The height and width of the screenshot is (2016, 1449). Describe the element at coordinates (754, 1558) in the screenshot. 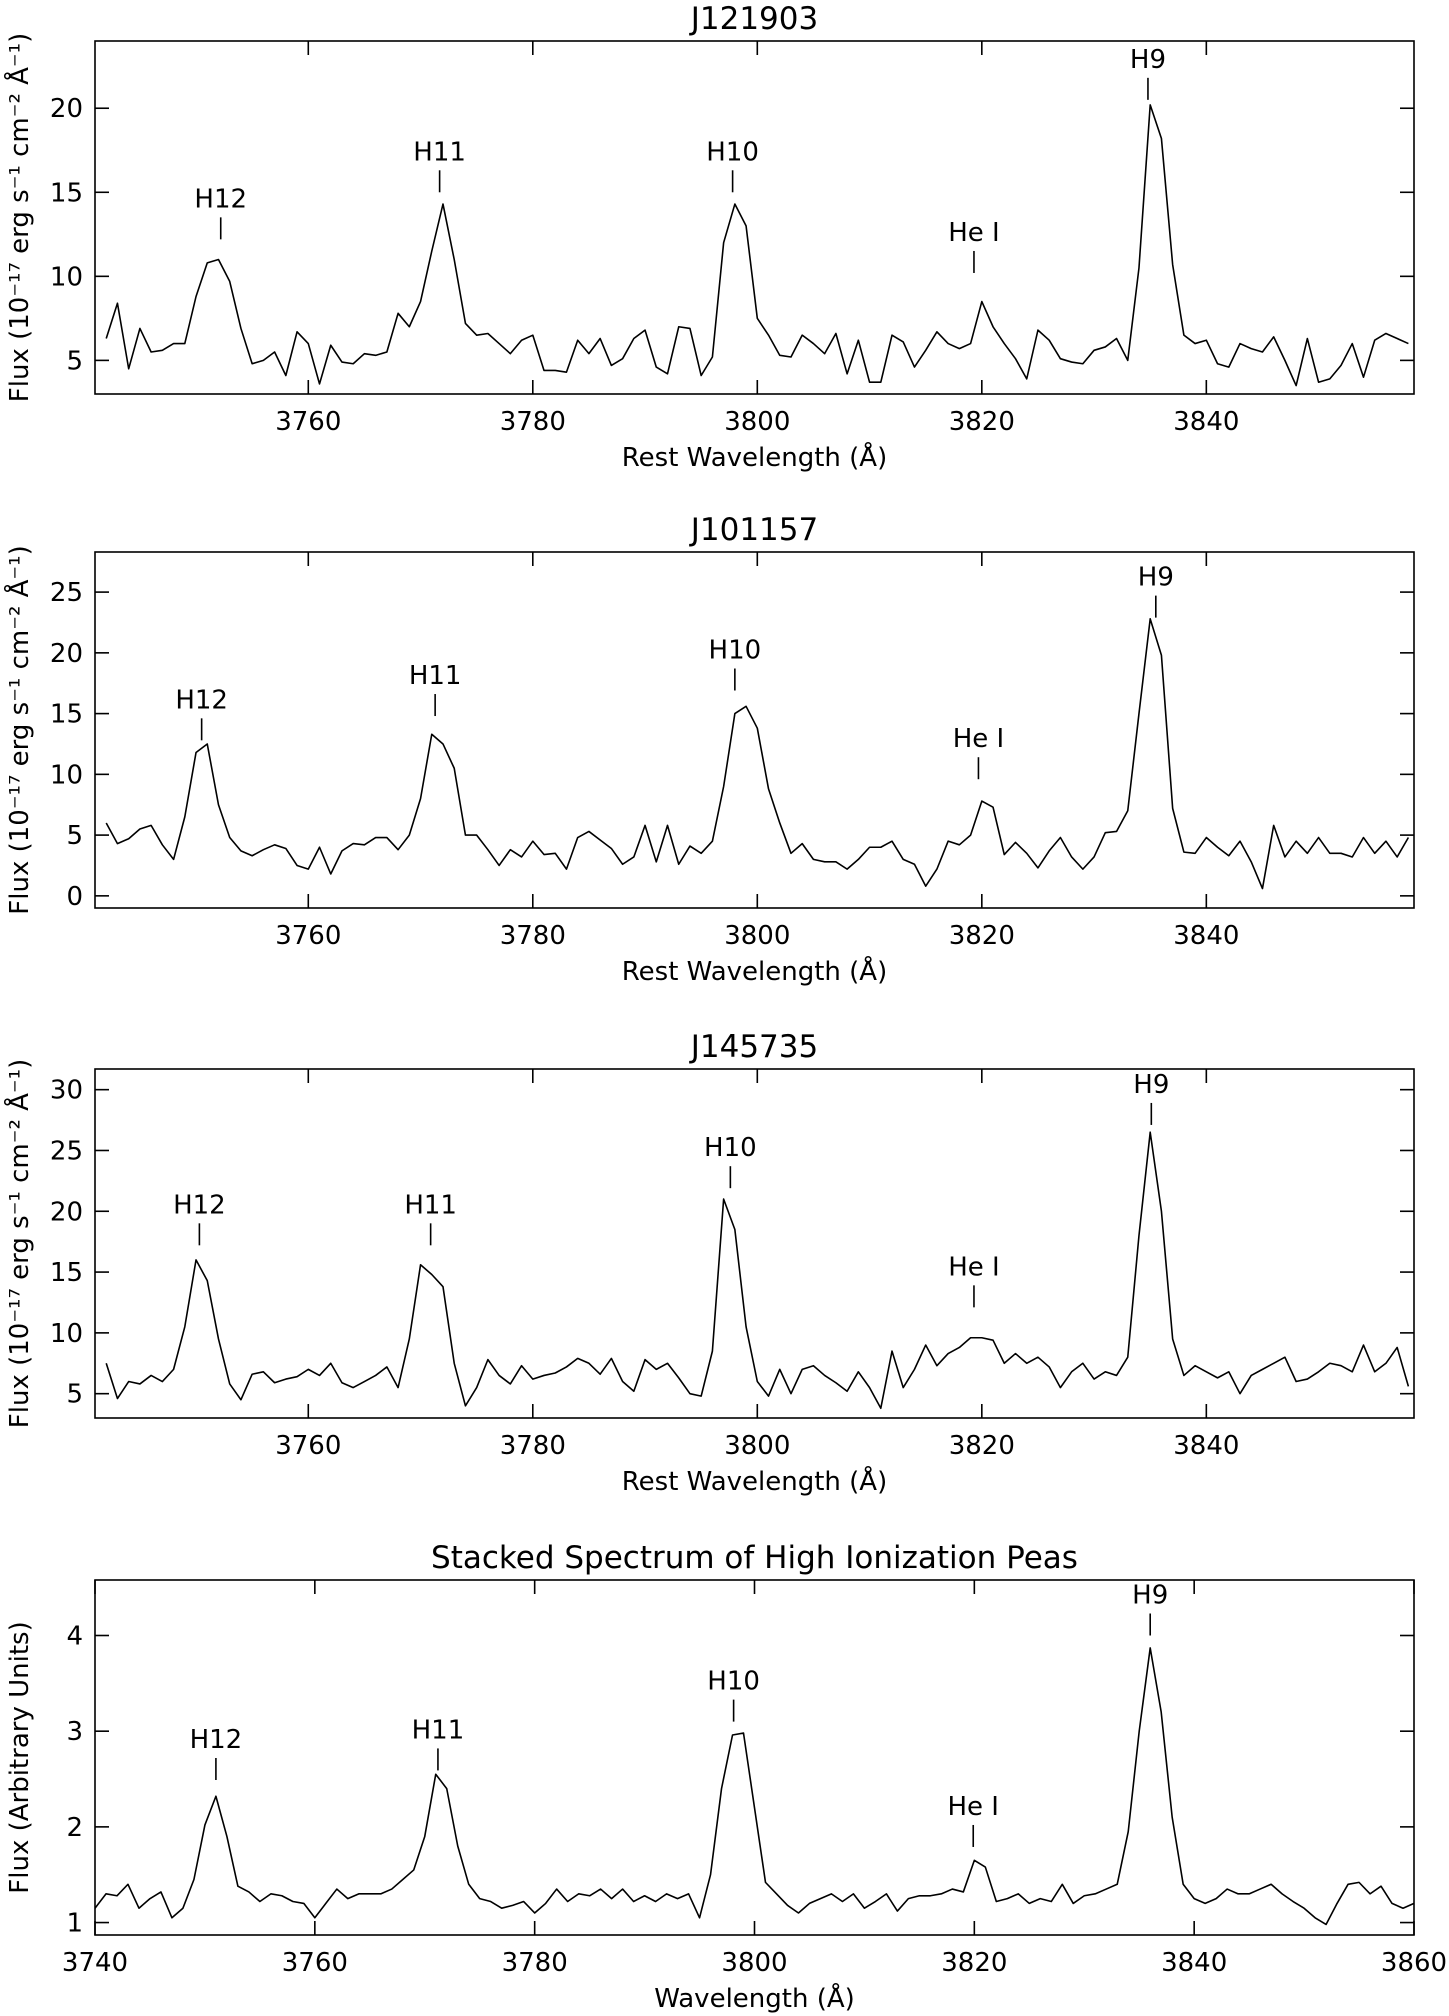

I see `chart-title: Stacked Spectrum of High Ionization Peas` at that location.